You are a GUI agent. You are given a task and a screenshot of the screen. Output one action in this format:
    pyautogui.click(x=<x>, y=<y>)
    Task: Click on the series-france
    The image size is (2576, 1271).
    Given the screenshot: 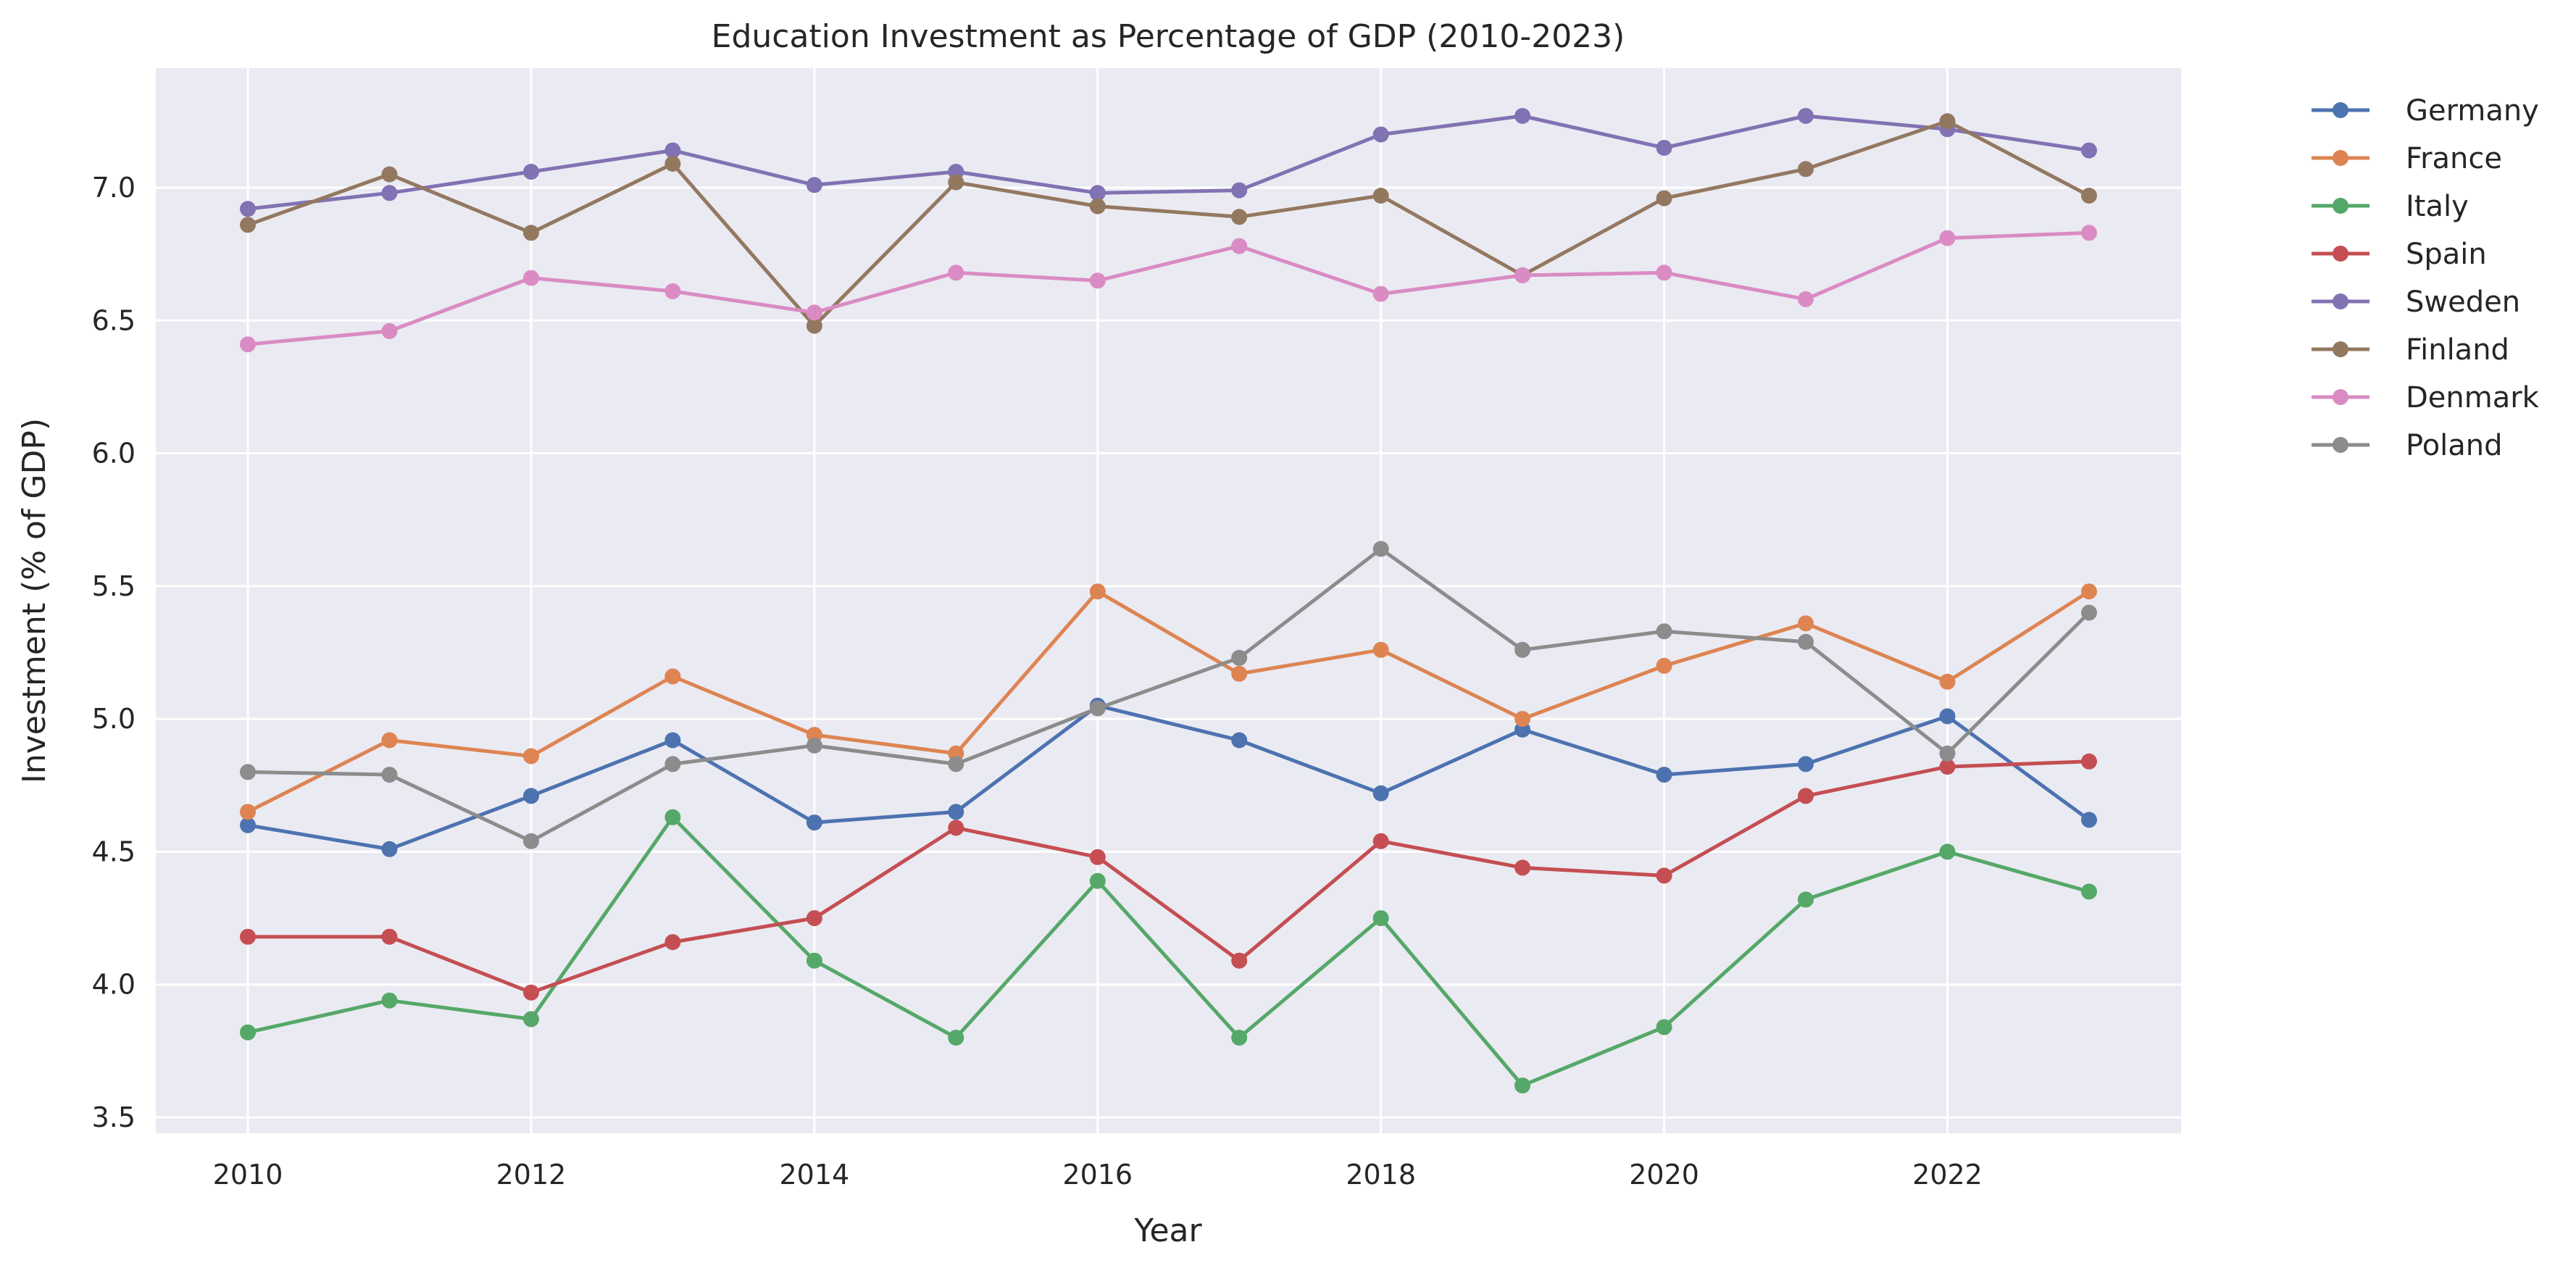 What is the action you would take?
    pyautogui.click(x=1168, y=701)
    